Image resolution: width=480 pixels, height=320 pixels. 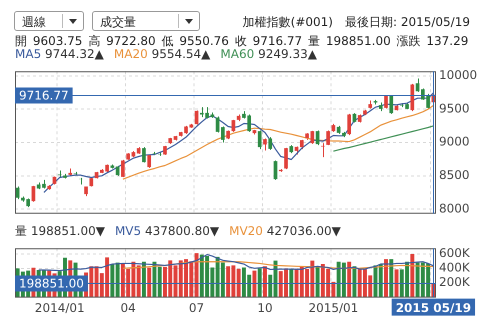 I want to click on y-tick-label: 10000, so click(x=458, y=75).